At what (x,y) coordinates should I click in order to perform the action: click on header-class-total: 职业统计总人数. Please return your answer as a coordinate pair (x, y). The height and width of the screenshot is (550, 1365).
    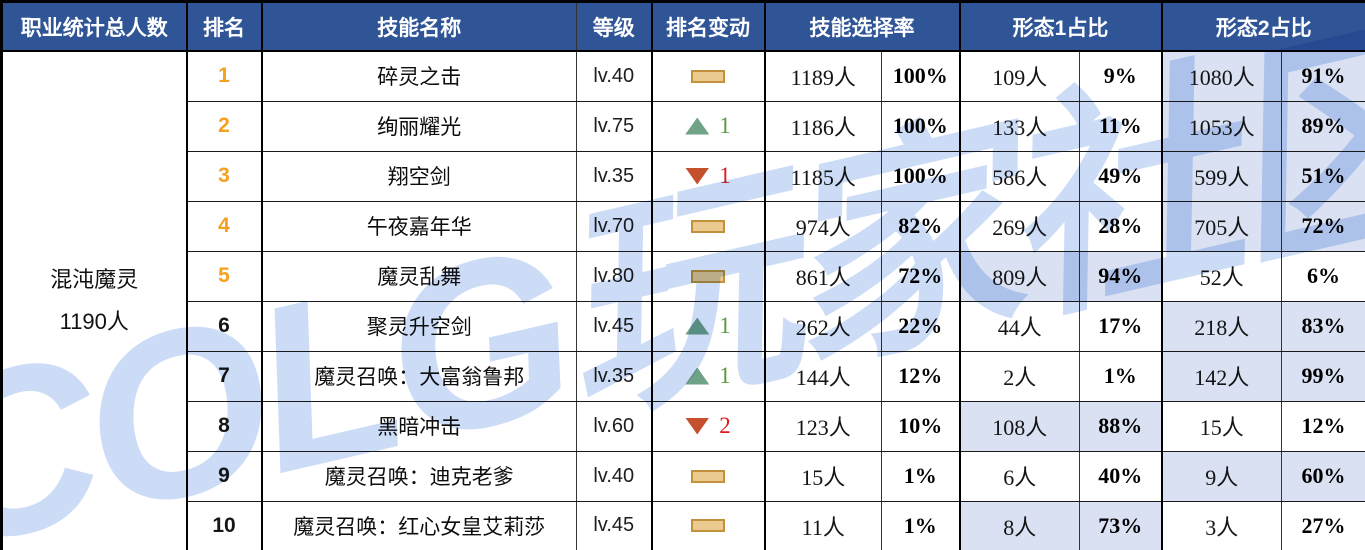
    Looking at the image, I should click on (94, 26).